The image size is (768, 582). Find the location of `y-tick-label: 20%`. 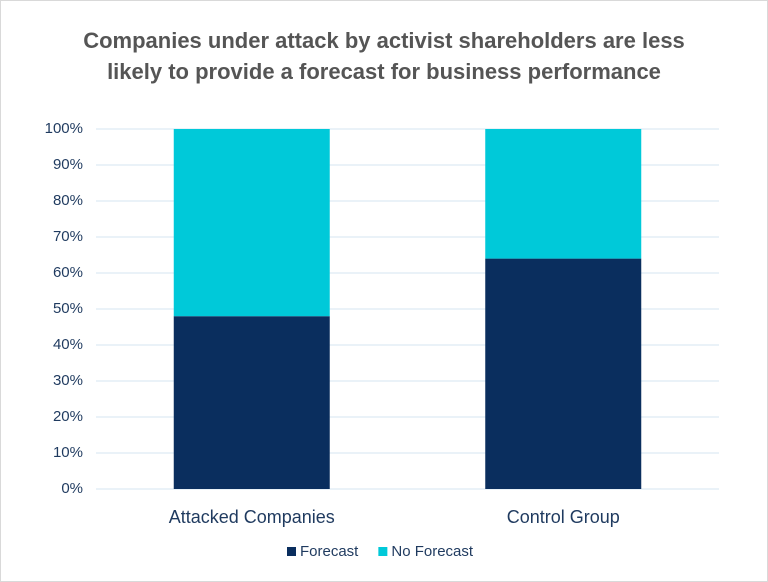

y-tick-label: 20% is located at coordinates (68, 416).